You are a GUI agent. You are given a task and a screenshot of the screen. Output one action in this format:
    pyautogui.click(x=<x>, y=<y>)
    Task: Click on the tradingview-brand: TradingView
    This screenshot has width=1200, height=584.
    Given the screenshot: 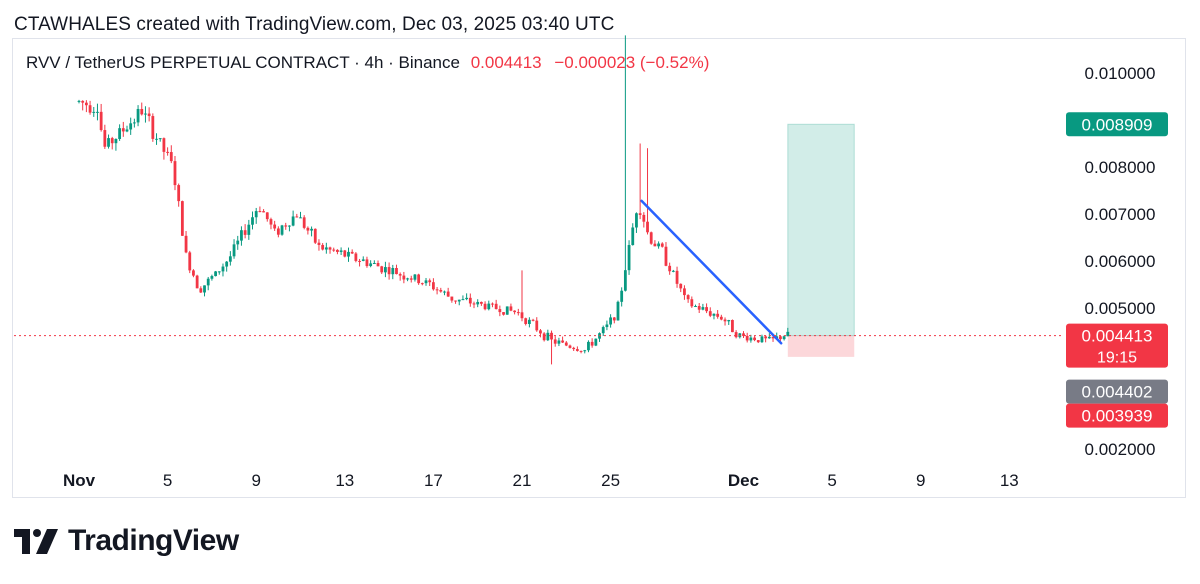 What is the action you would take?
    pyautogui.click(x=126, y=541)
    